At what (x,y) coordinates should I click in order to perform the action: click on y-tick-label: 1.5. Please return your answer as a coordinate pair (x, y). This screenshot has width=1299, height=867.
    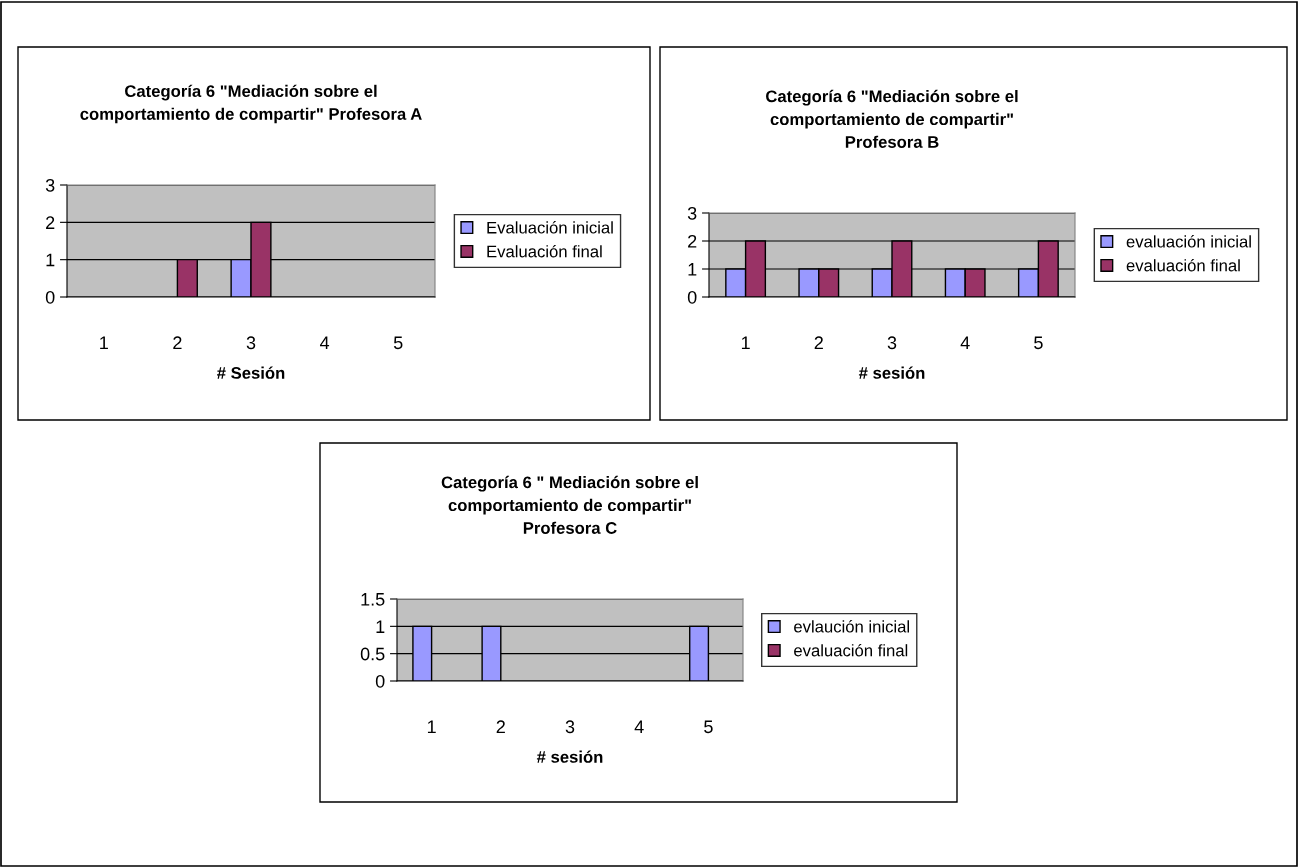
    Looking at the image, I should click on (373, 599).